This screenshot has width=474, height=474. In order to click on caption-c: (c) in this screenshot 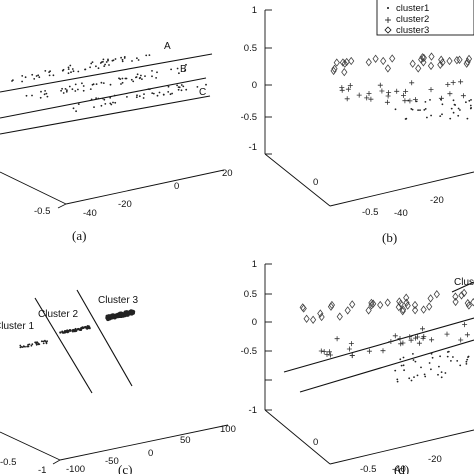, I will do `click(125, 468)`.